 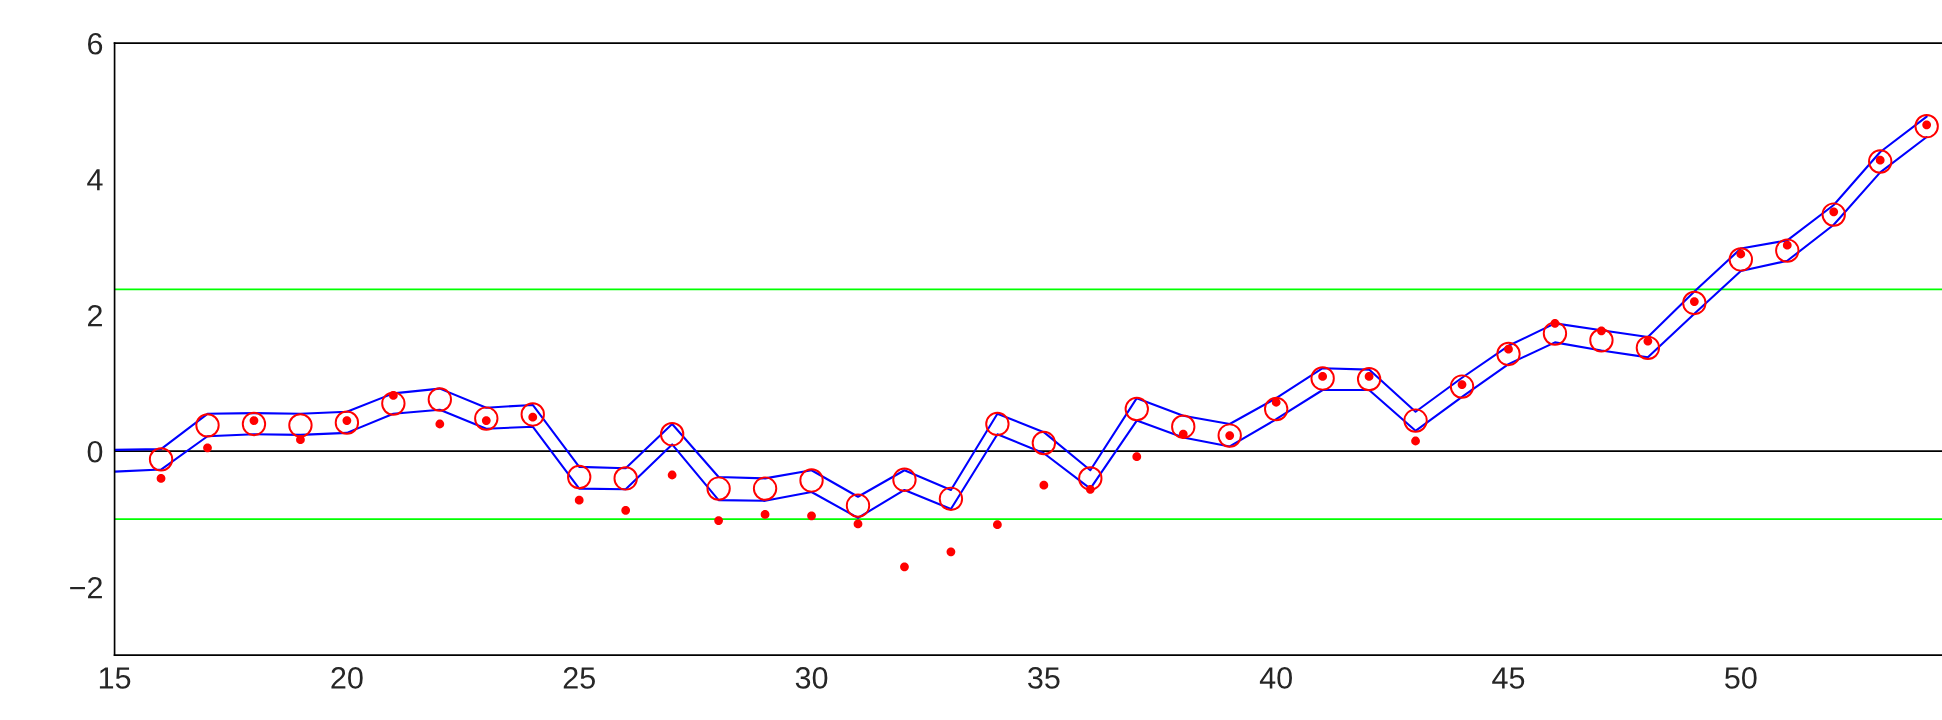 I want to click on y-tick-label: 4, so click(x=95, y=180).